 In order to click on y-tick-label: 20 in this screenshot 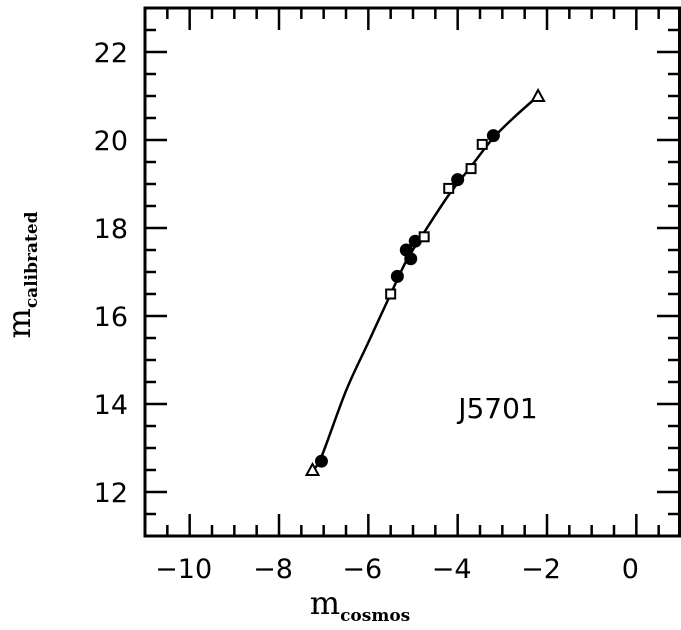, I will do `click(111, 141)`.